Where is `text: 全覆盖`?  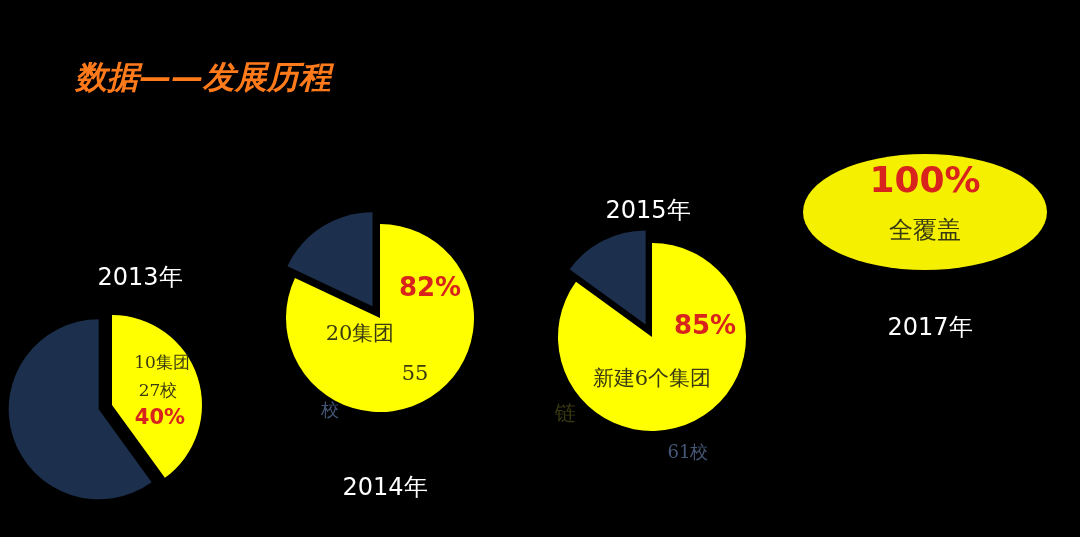
text: 全覆盖 is located at coordinates (925, 230).